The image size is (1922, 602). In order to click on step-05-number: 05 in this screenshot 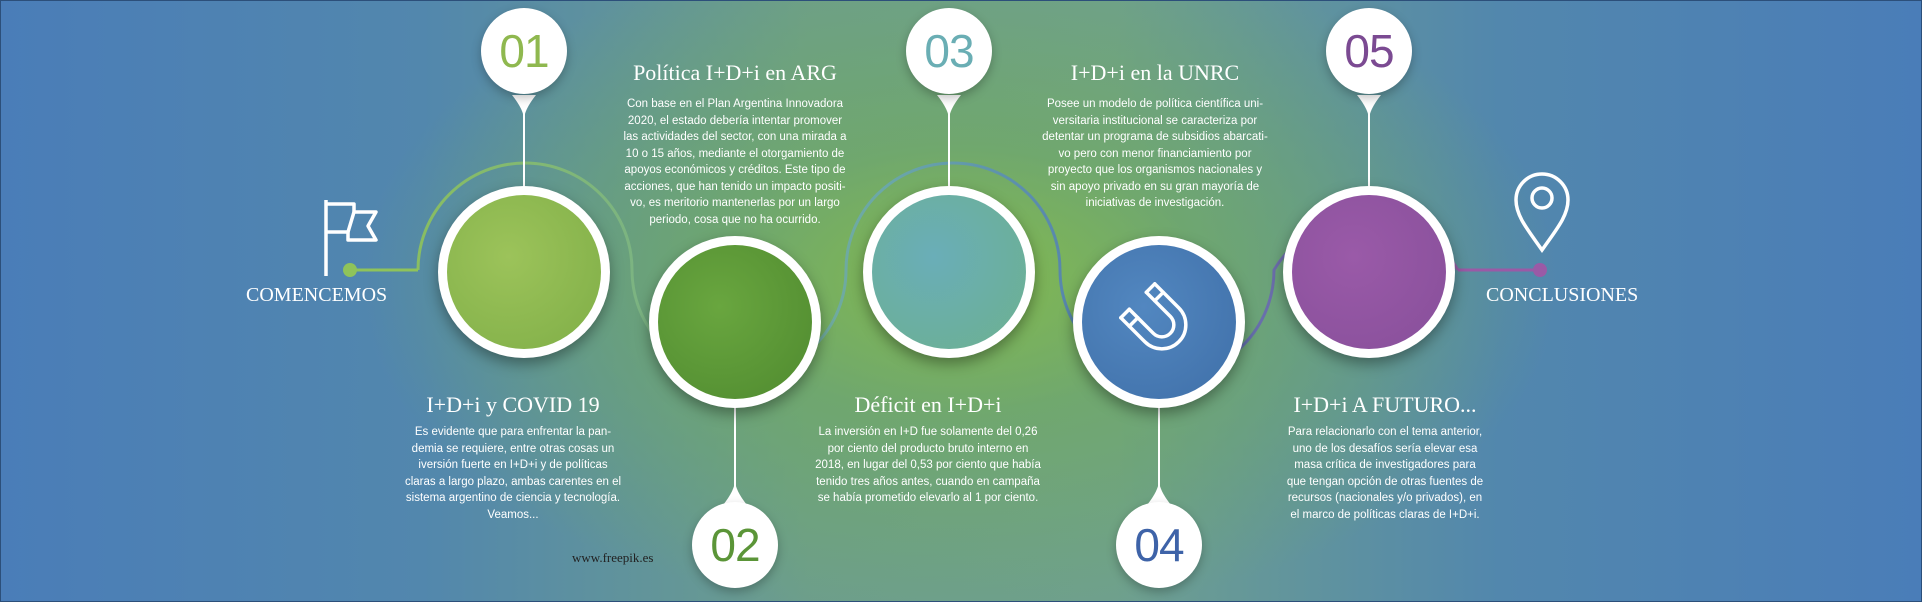, I will do `click(1369, 51)`.